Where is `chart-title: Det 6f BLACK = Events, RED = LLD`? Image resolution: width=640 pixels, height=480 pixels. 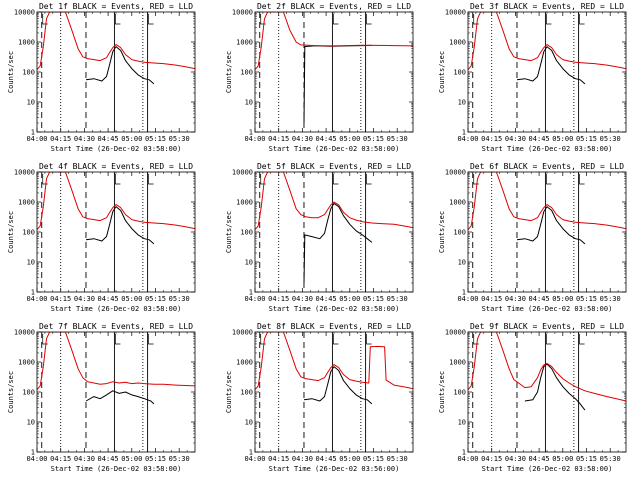
chart-title: Det 6f BLACK = Events, RED = LLD is located at coordinates (547, 166).